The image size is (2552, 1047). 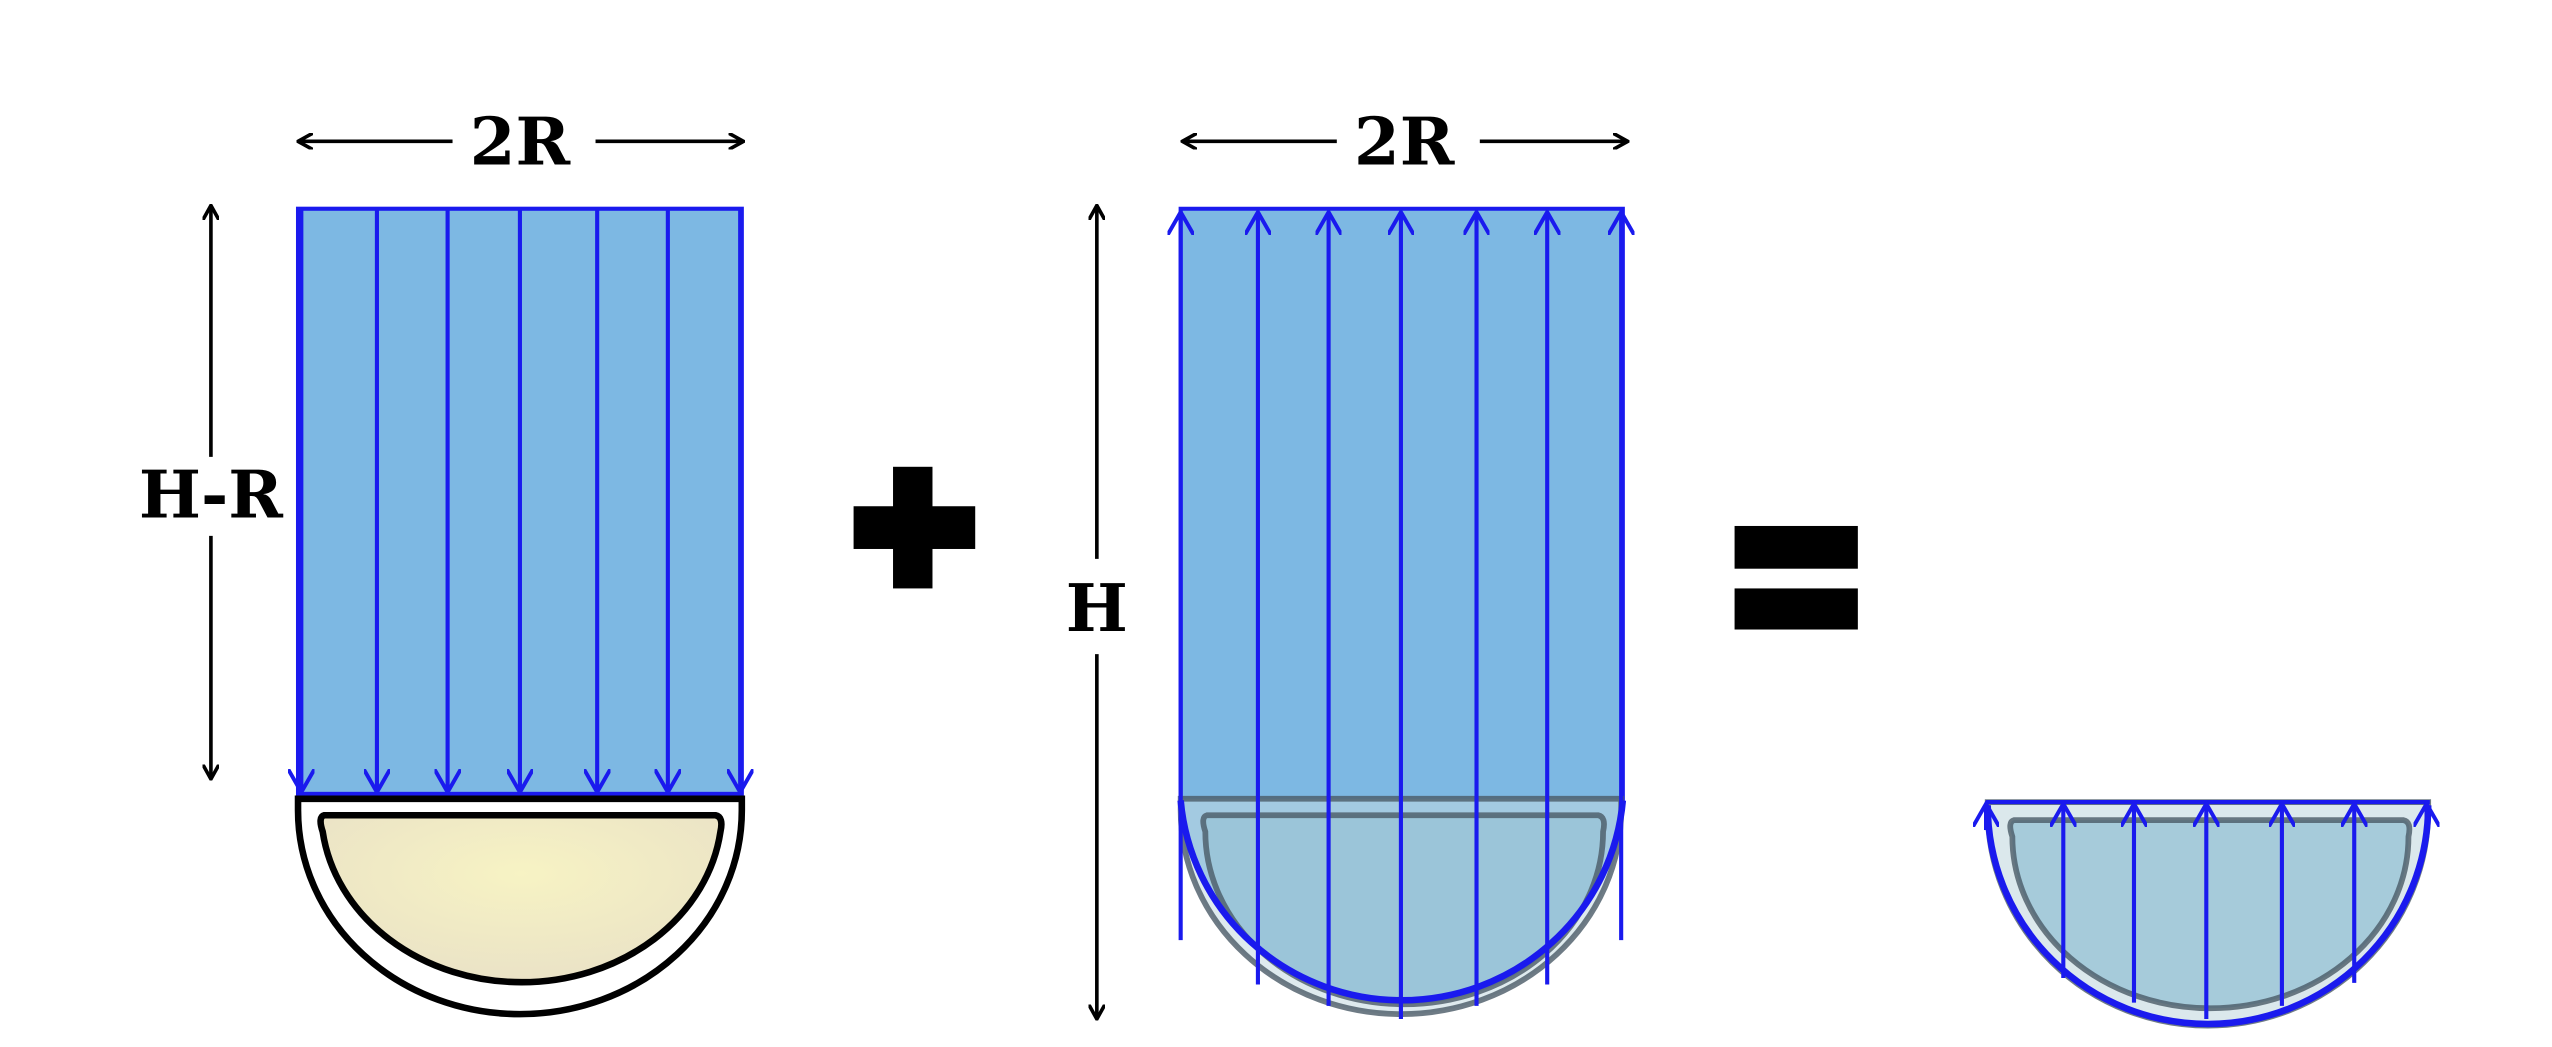 I want to click on width-label-middle: 2R, so click(x=1405, y=141).